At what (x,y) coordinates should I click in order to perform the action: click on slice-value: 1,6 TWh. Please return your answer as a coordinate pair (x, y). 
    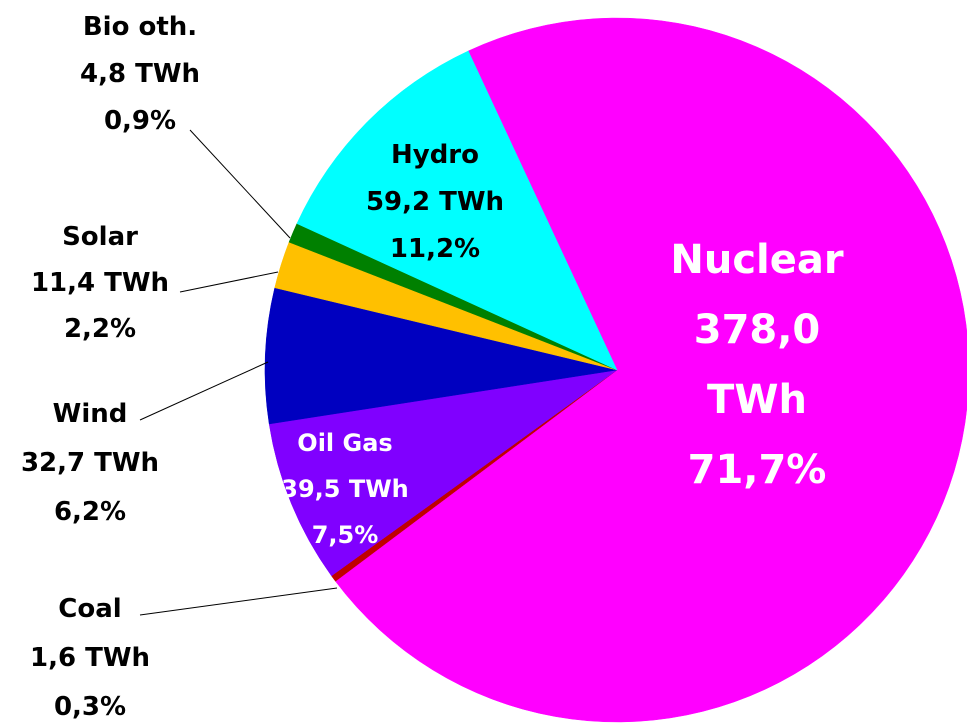
    Looking at the image, I should click on (90, 658).